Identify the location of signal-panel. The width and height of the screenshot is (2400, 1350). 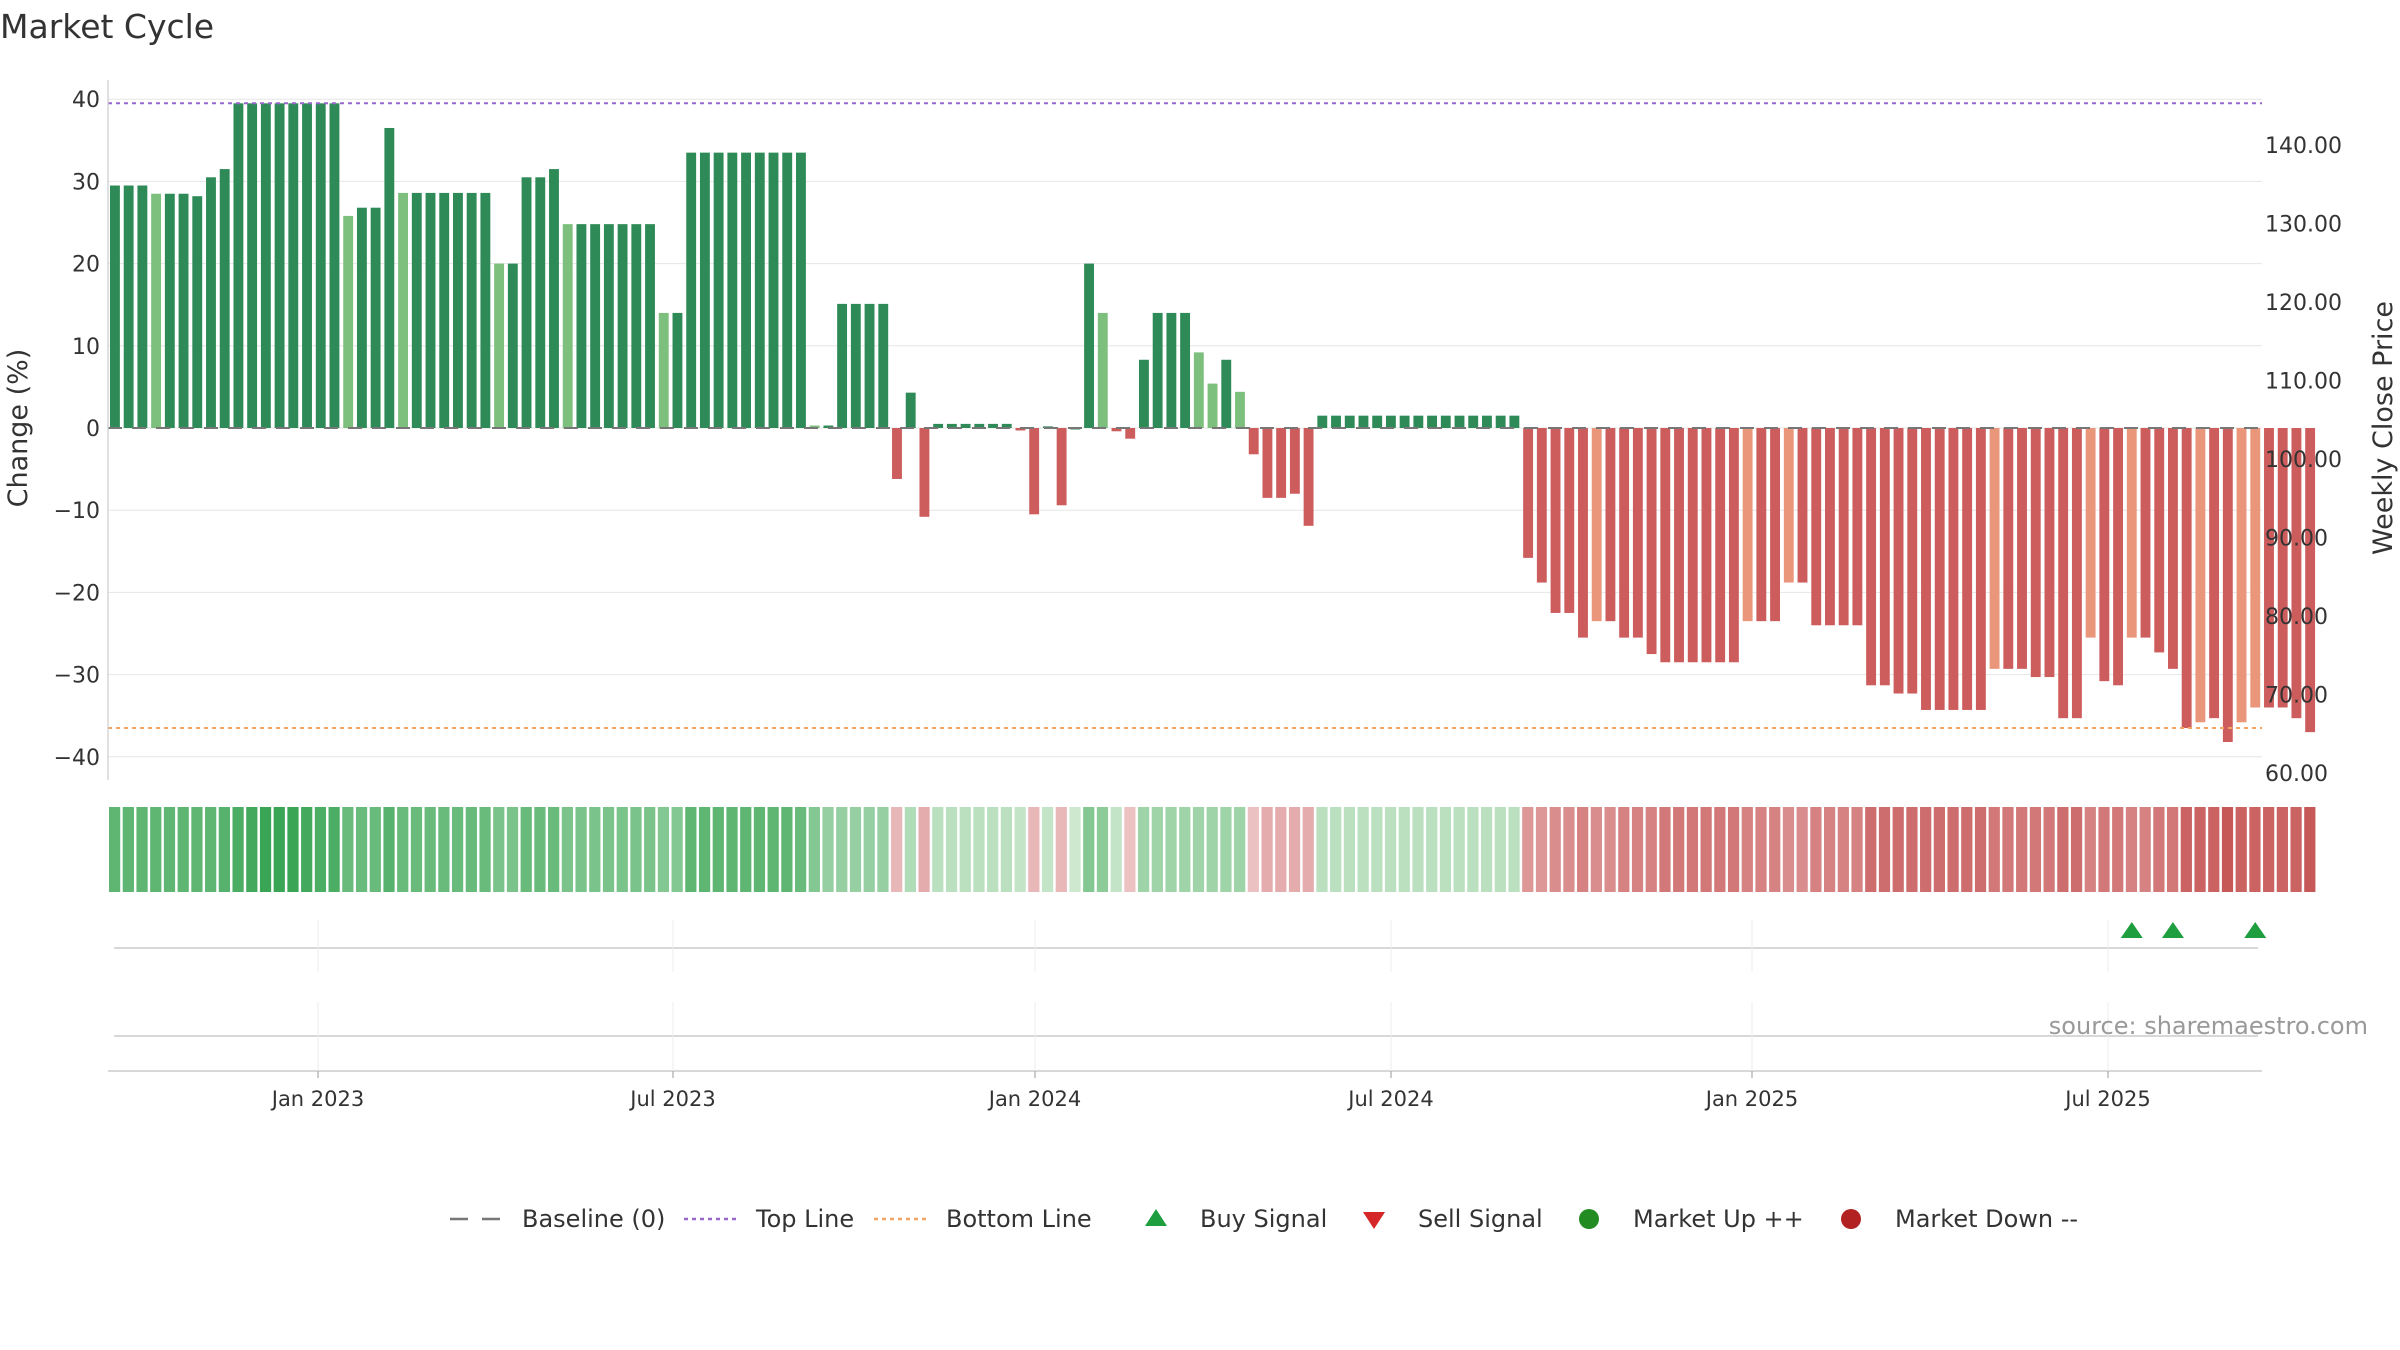
(1190, 946).